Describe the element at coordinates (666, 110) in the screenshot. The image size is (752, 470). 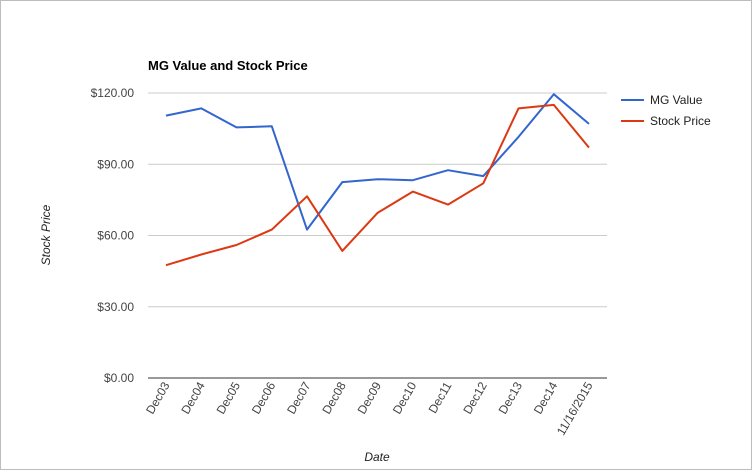
I see `legend: MG Value Stock Price` at that location.